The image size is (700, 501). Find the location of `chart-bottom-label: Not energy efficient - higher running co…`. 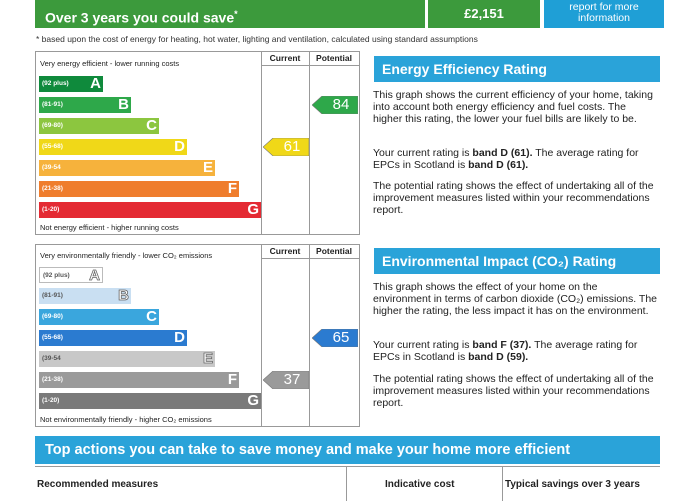

chart-bottom-label: Not energy efficient - higher running co… is located at coordinates (109, 227).